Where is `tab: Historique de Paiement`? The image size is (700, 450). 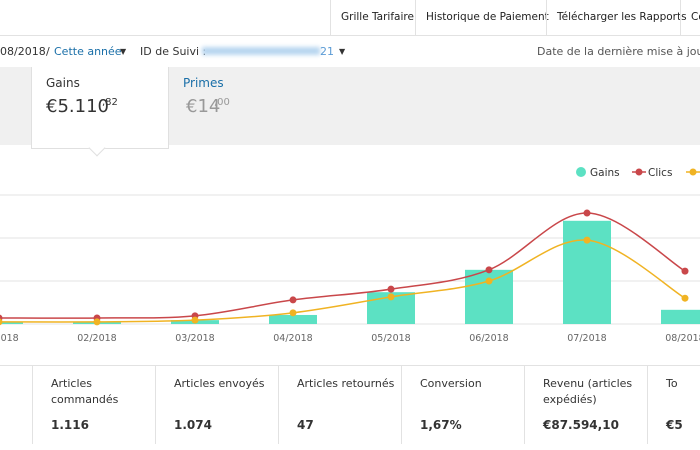
tab: Historique de Paiement is located at coordinates (487, 17).